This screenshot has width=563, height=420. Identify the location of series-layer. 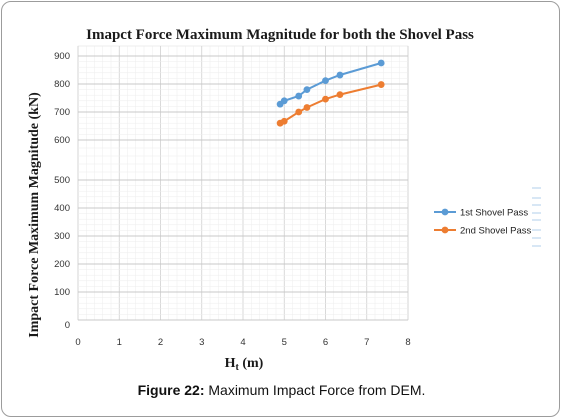
(330, 93).